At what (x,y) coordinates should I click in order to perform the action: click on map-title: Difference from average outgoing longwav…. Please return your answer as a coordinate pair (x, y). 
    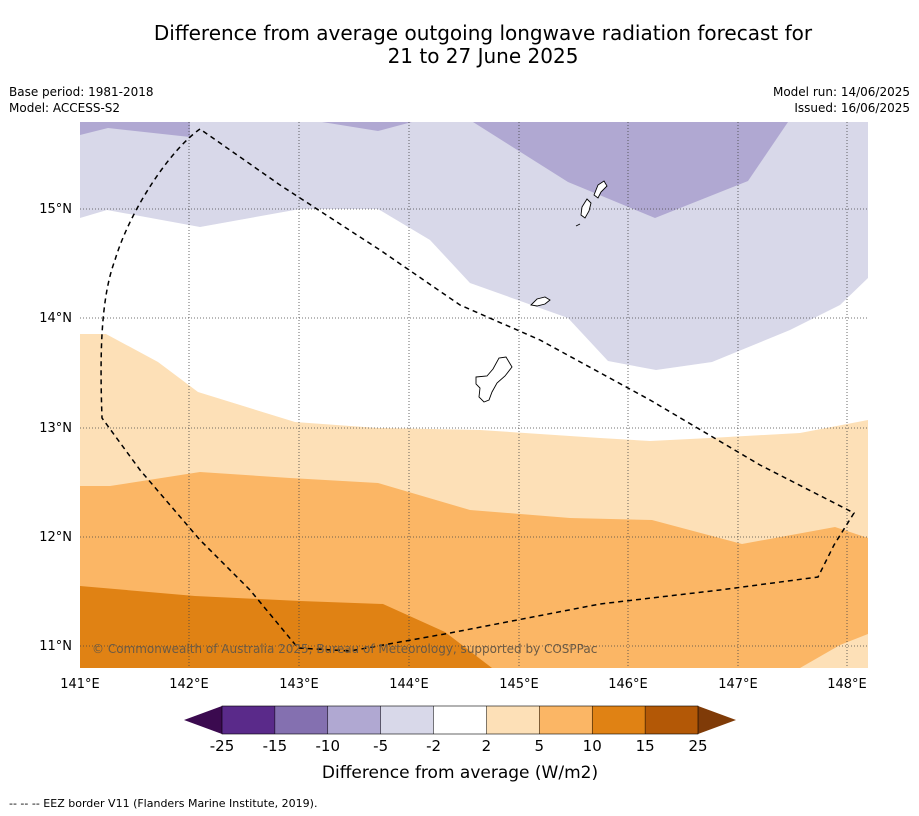
    Looking at the image, I should click on (459, 45).